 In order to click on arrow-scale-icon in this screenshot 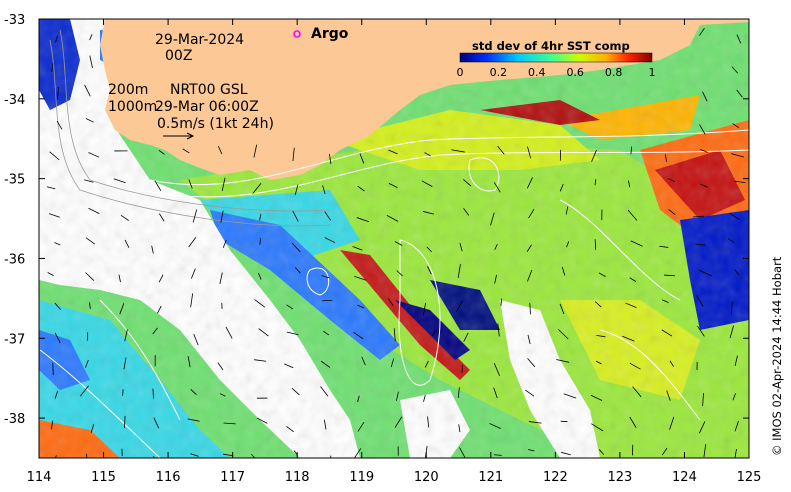, I will do `click(179, 136)`.